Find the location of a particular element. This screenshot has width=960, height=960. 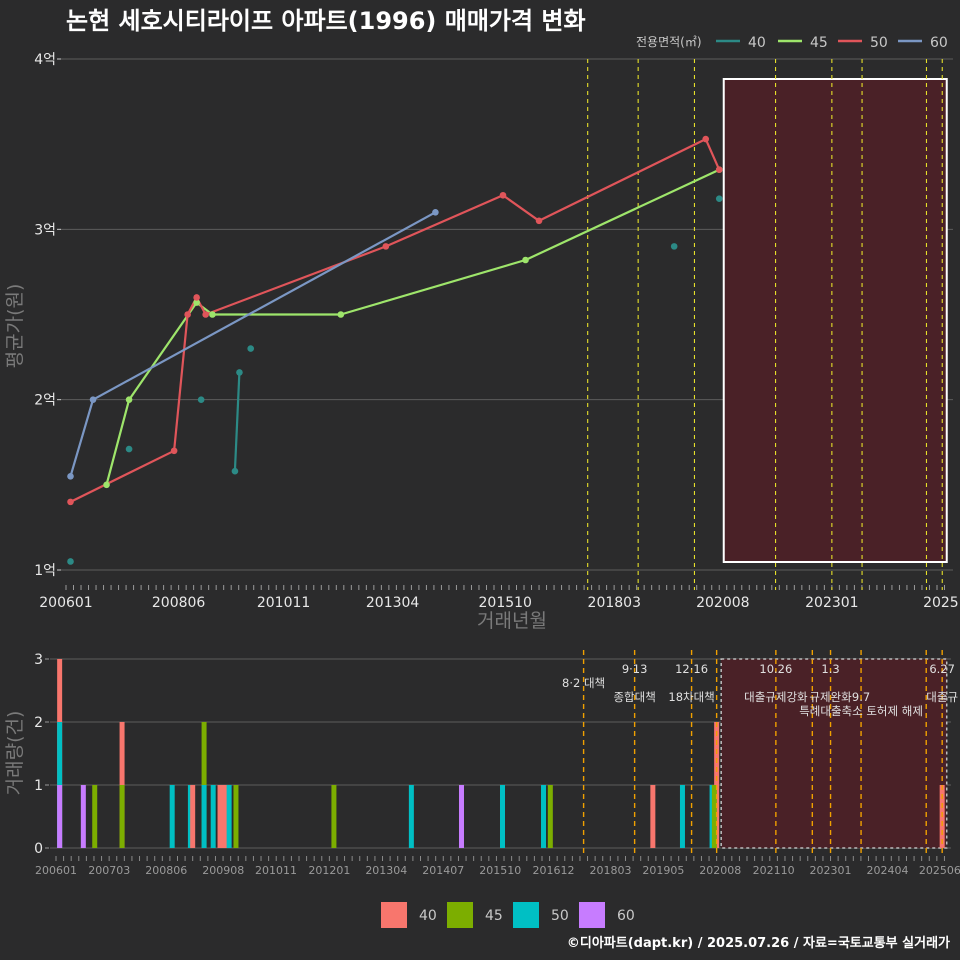

legend-label-45: 45 is located at coordinates (819, 43).